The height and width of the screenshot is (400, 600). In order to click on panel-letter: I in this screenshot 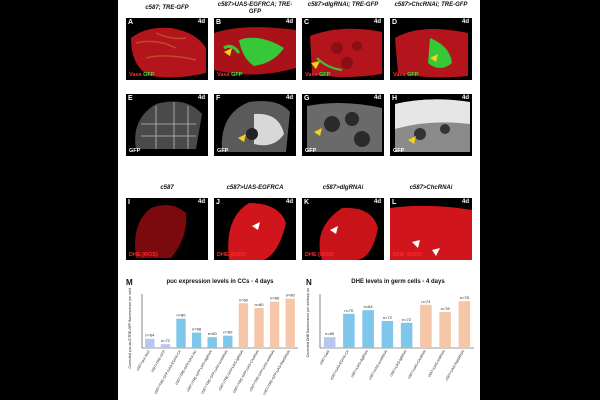, I will do `click(129, 202)`.